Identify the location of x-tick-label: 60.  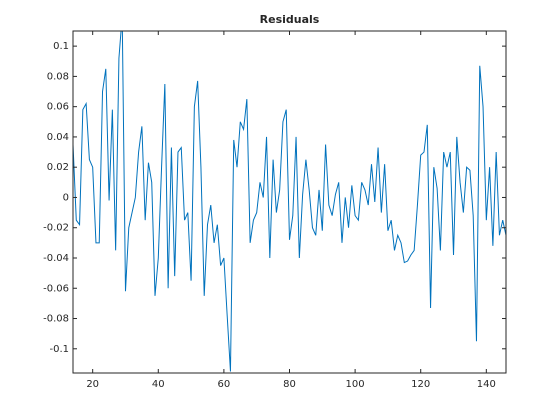
(224, 384).